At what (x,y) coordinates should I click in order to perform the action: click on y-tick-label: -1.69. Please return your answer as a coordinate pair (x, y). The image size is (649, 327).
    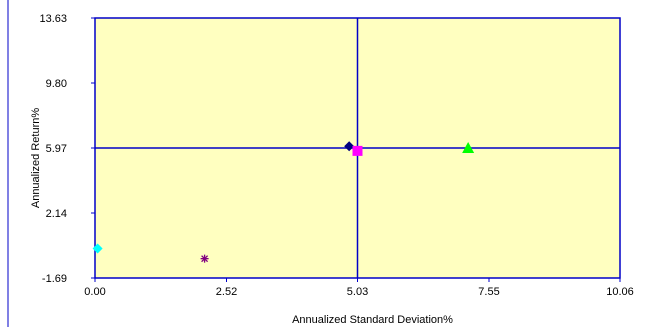
    Looking at the image, I should click on (54, 279).